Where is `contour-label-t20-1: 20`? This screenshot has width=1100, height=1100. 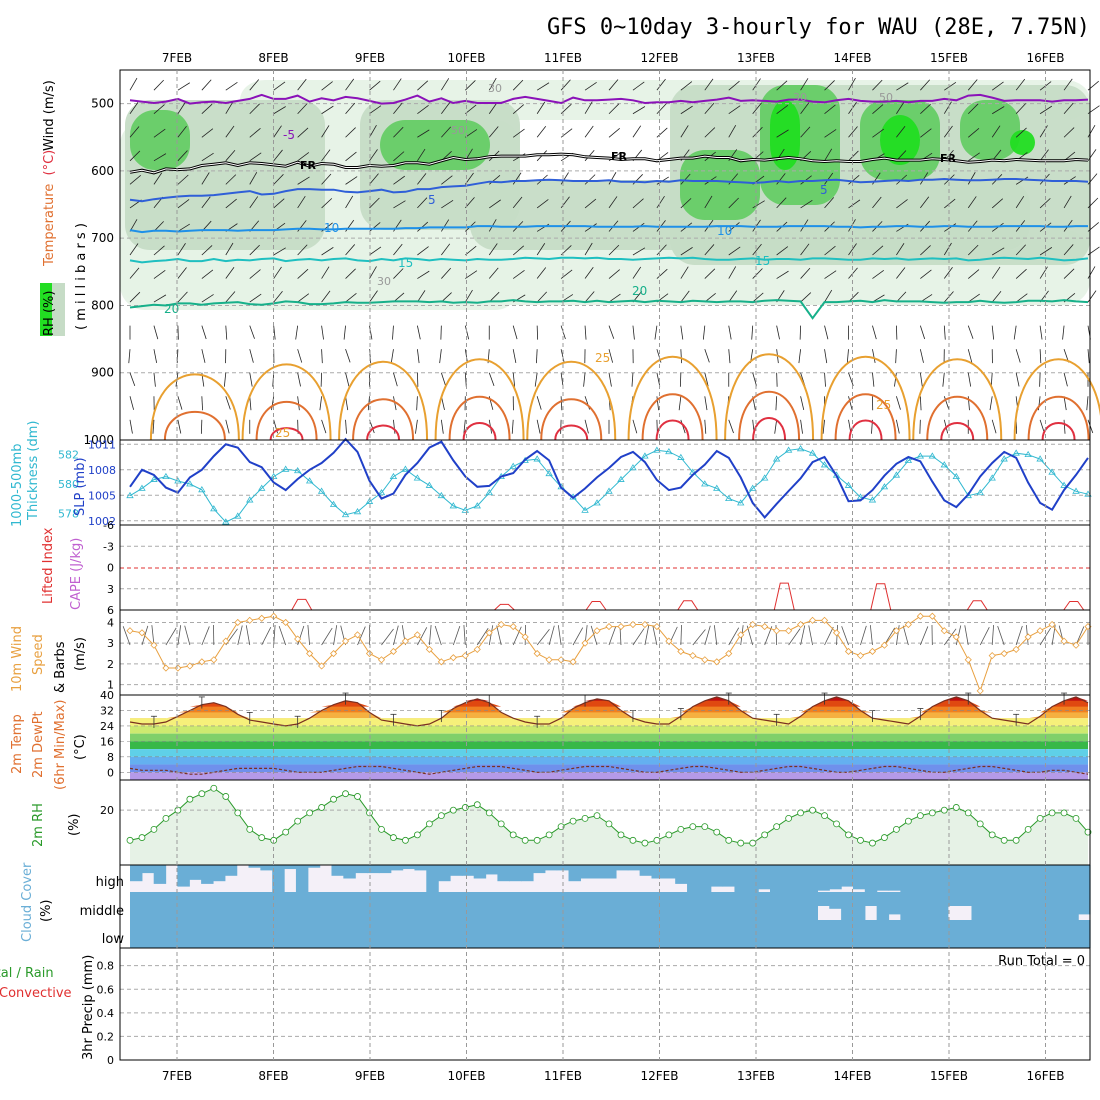 contour-label-t20-1: 20 is located at coordinates (171, 309).